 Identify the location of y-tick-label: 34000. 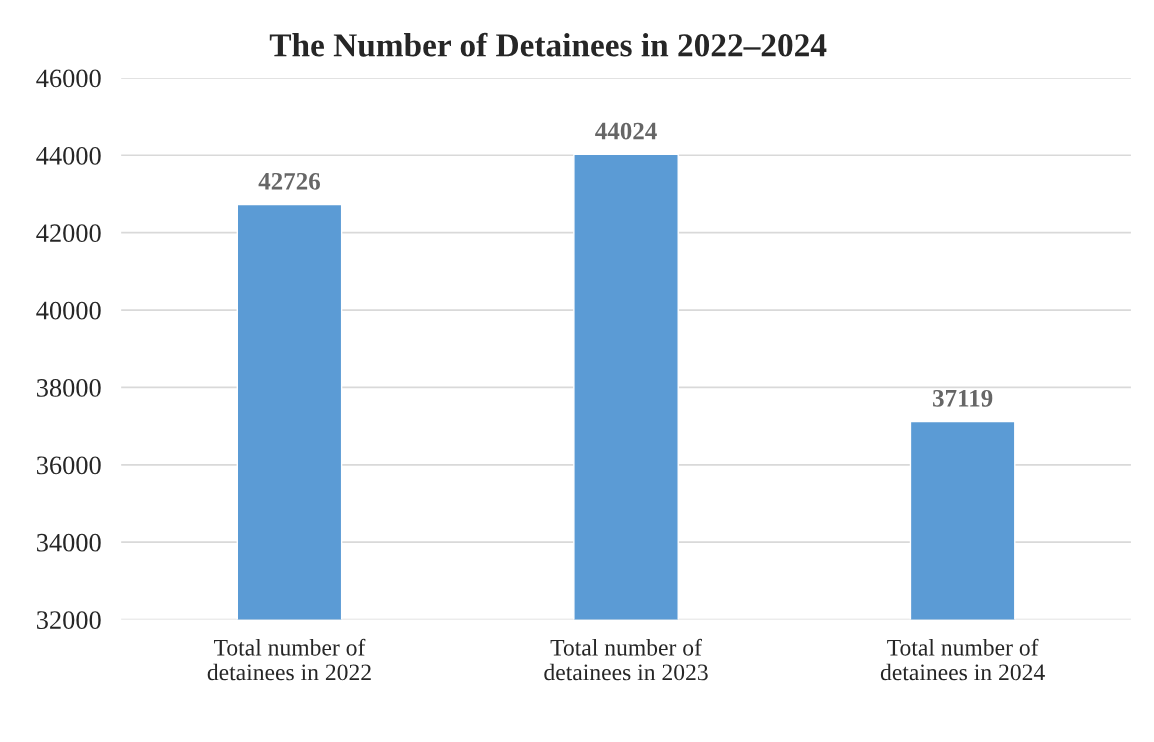
(69, 542).